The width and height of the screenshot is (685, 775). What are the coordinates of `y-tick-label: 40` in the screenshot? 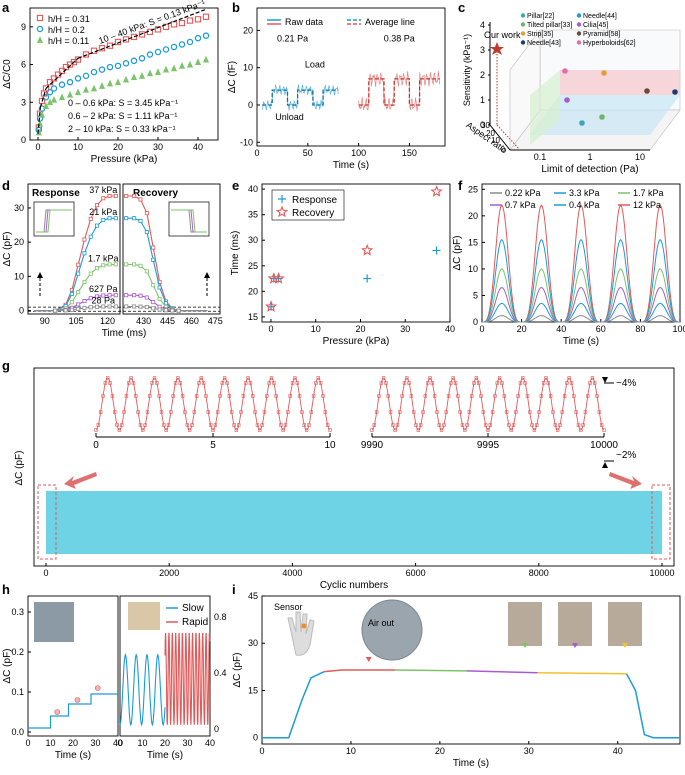 It's located at (253, 189).